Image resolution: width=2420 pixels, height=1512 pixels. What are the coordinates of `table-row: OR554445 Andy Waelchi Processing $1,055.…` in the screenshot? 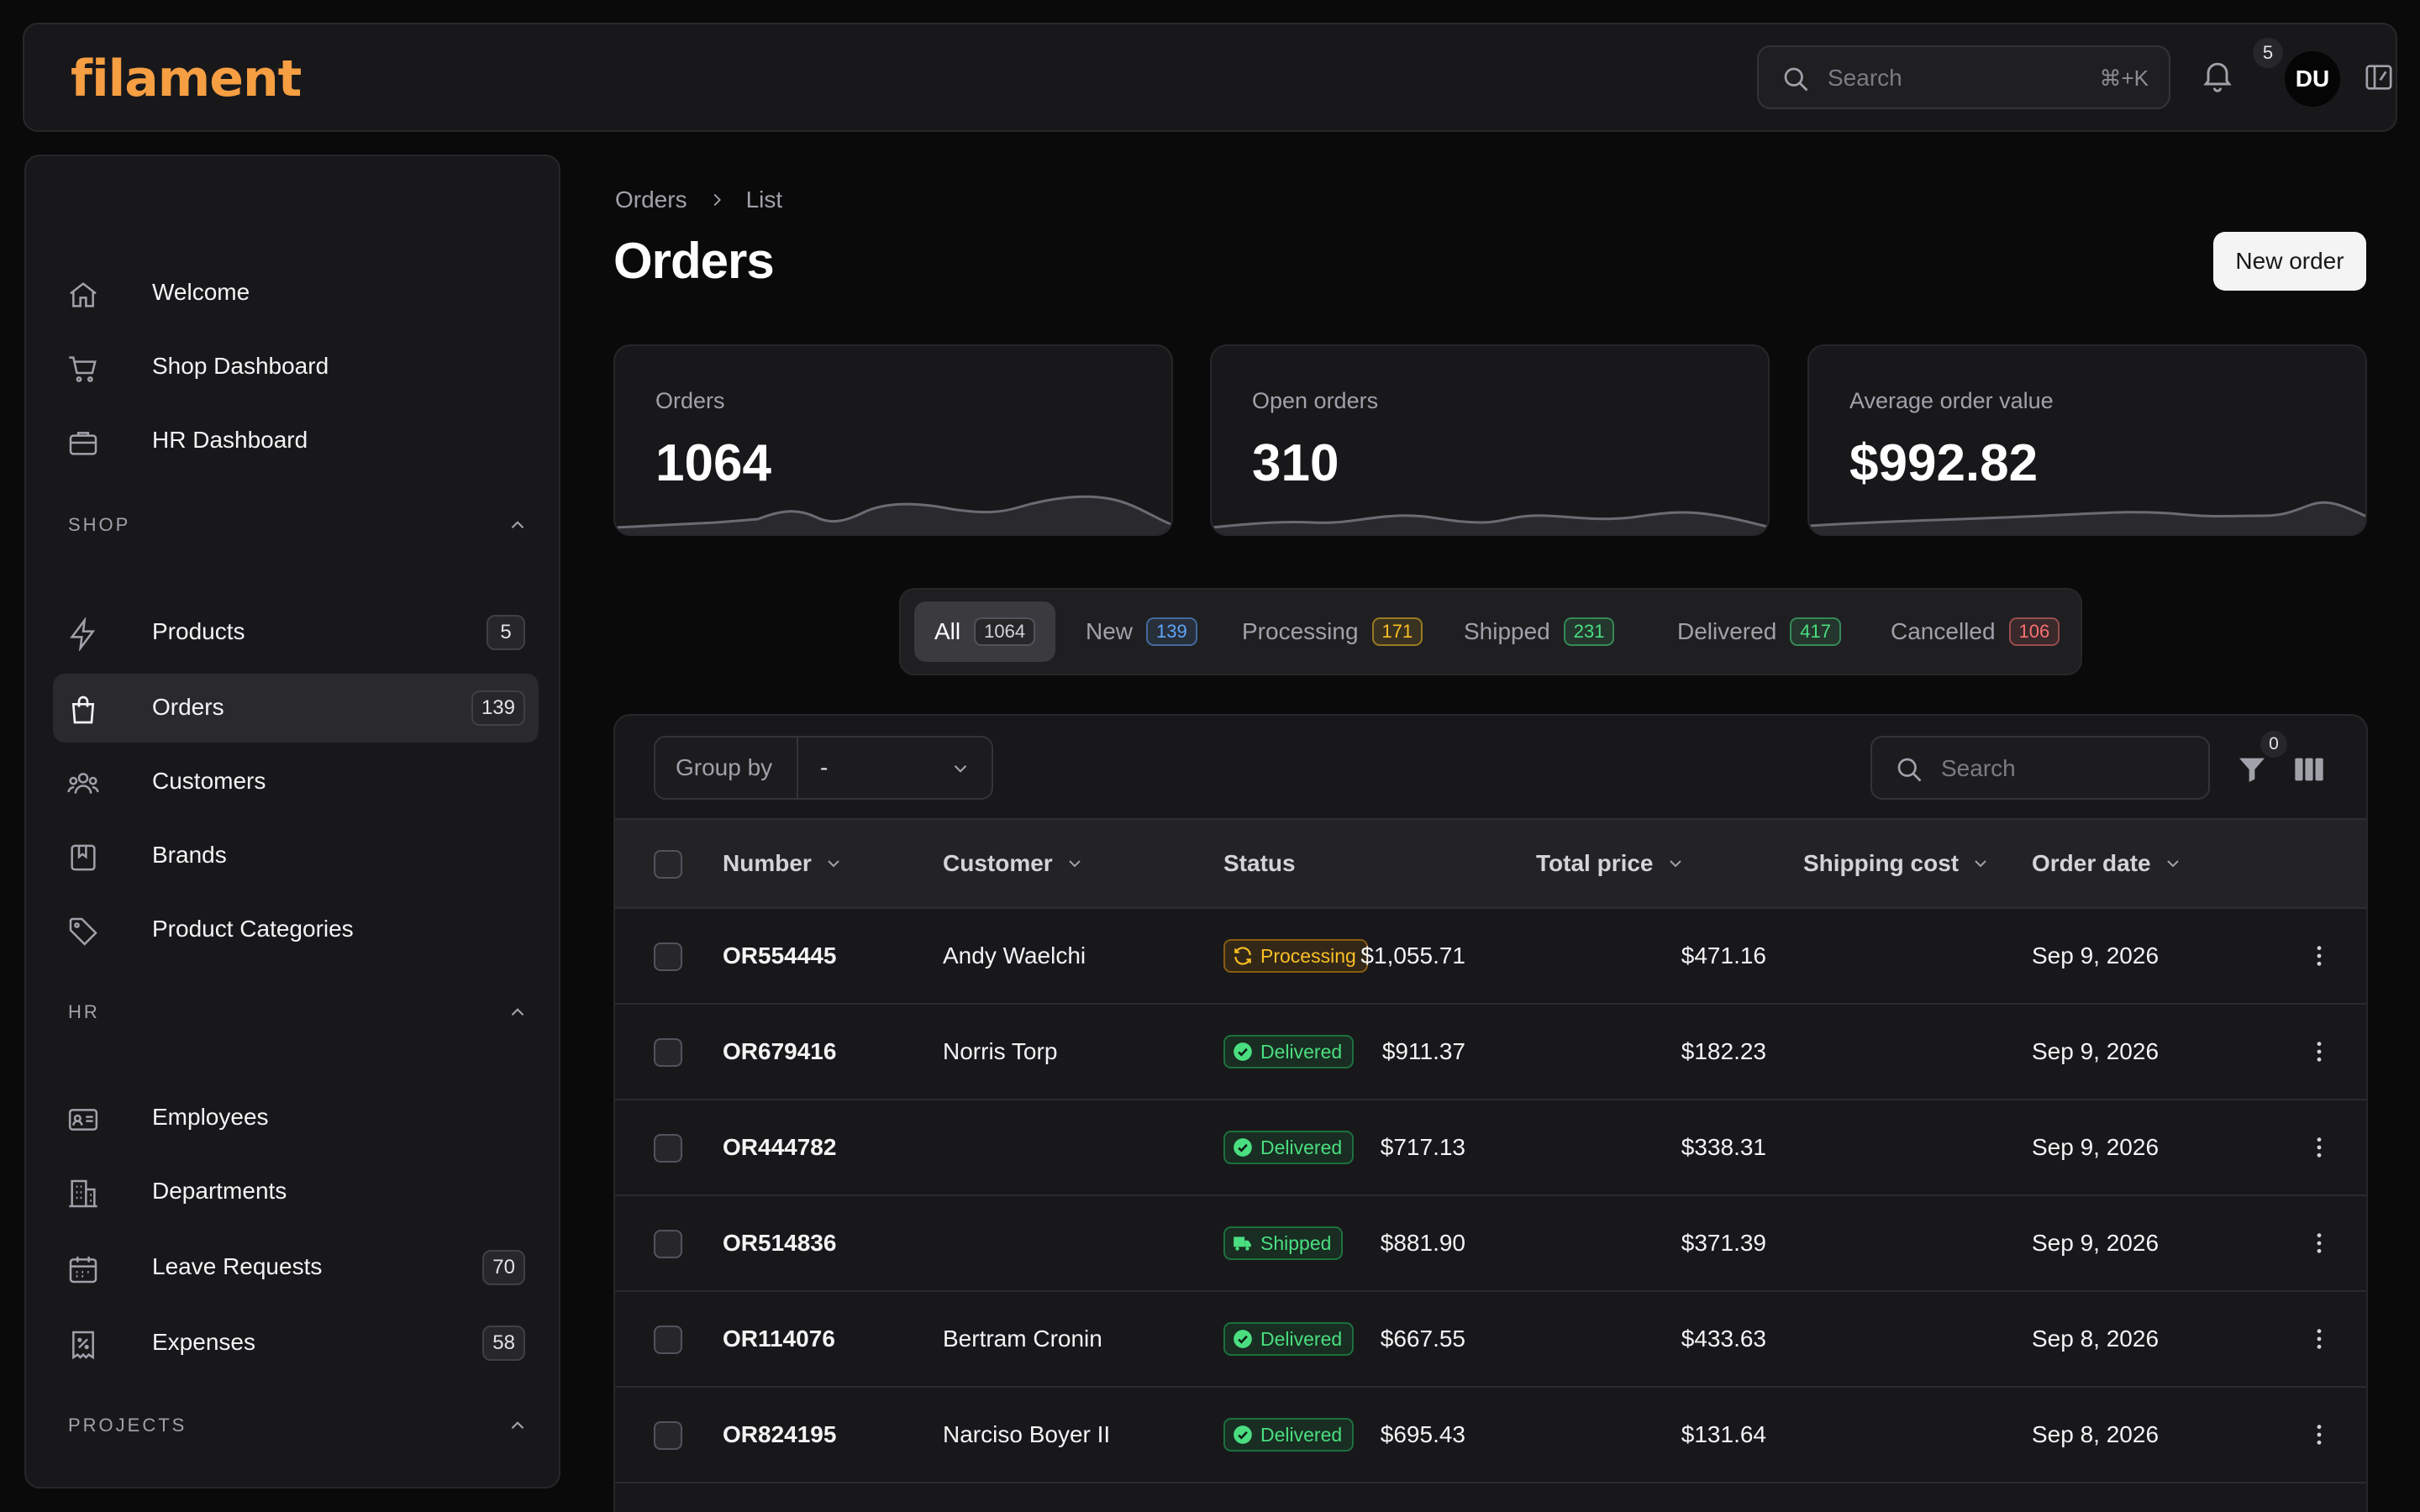 It's located at (1490, 957).